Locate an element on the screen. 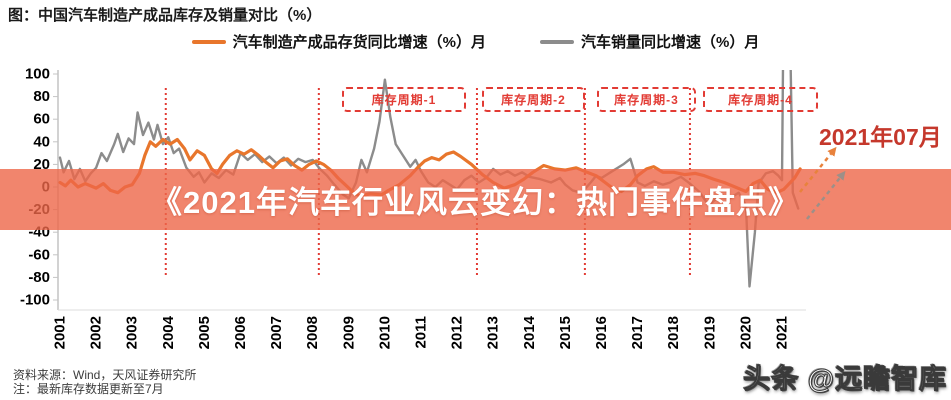 The image size is (951, 400). y-tick-label: 80 is located at coordinates (41, 96).